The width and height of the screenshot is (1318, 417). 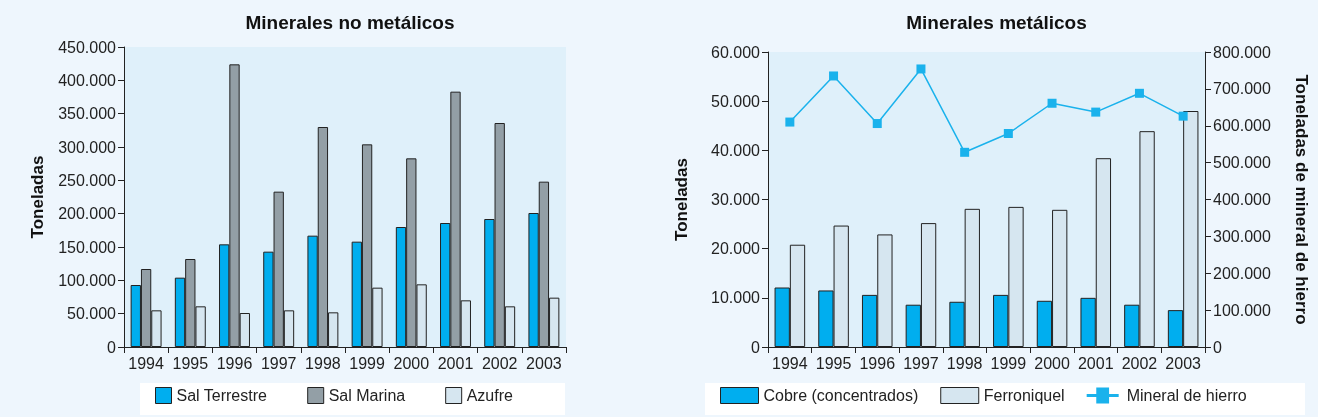 I want to click on y-tick-label: 100.000, so click(x=87, y=280).